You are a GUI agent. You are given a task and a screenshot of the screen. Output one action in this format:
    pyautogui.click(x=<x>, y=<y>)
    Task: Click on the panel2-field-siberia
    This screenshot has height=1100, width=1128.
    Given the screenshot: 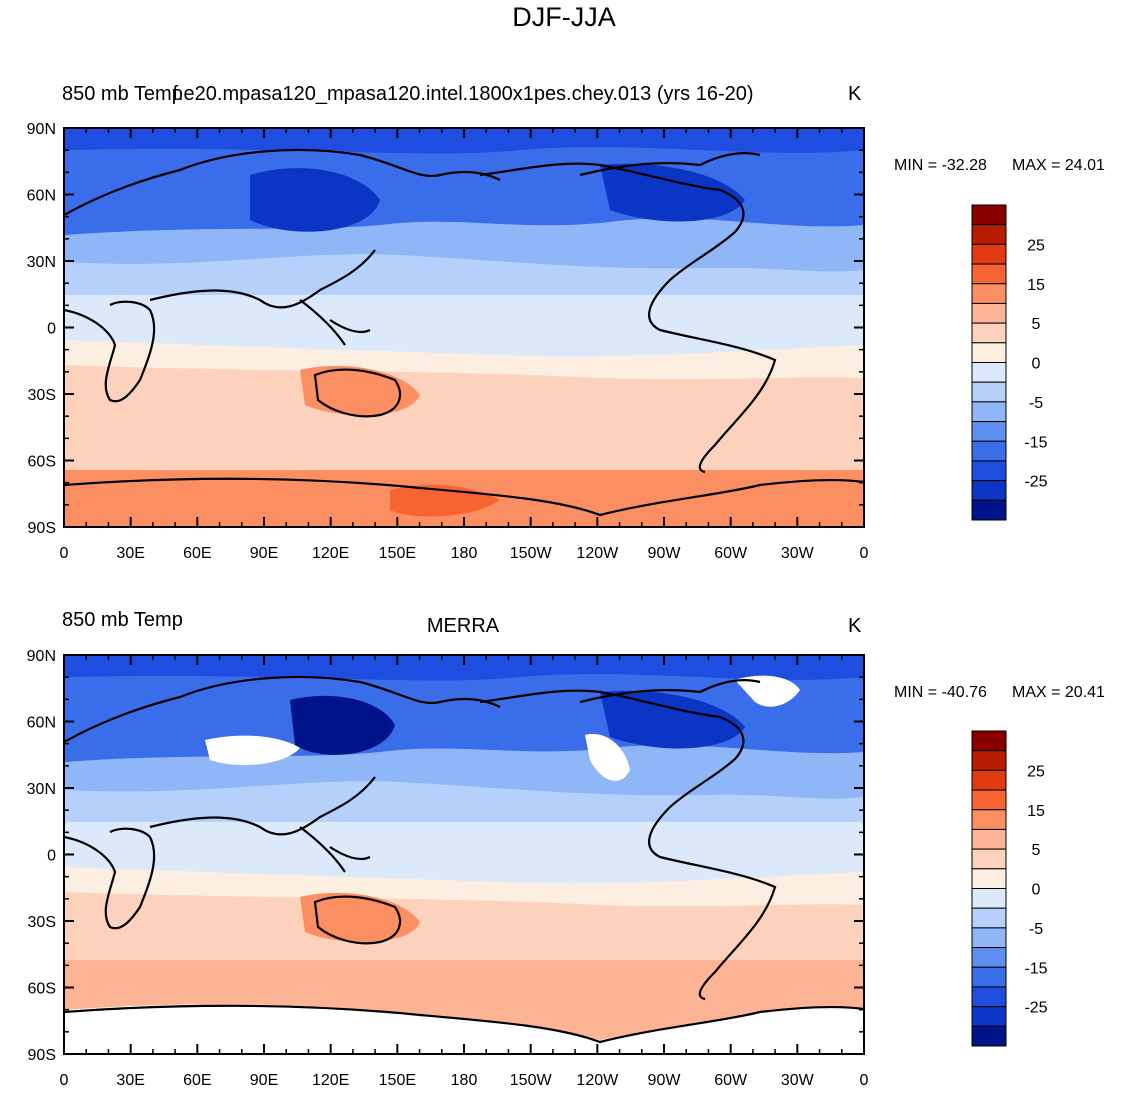 What is the action you would take?
    pyautogui.click(x=342, y=725)
    